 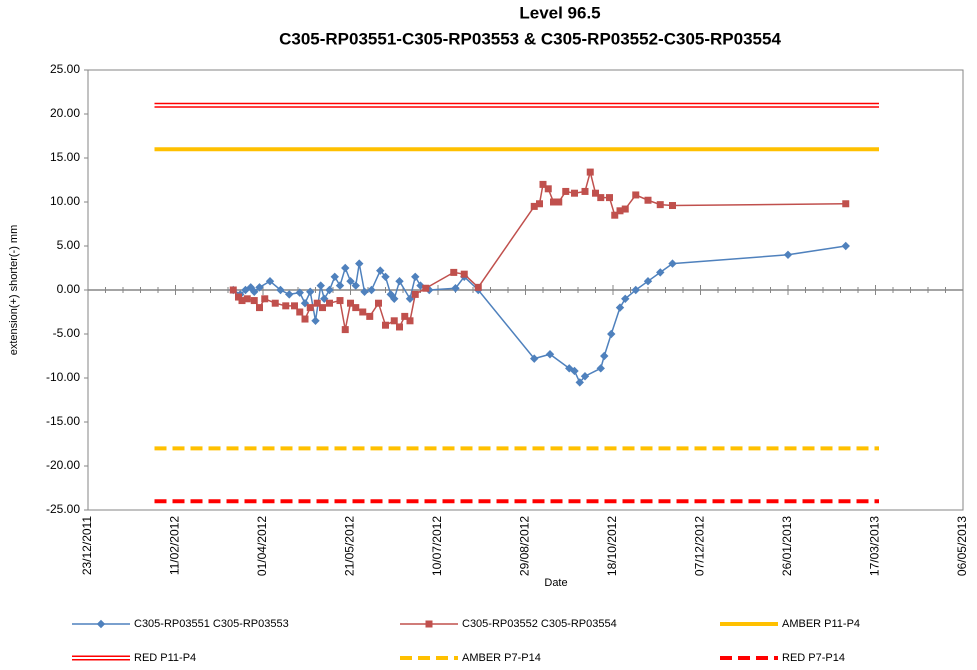 I want to click on x-tick-label: 07/12/2012, so click(x=700, y=546).